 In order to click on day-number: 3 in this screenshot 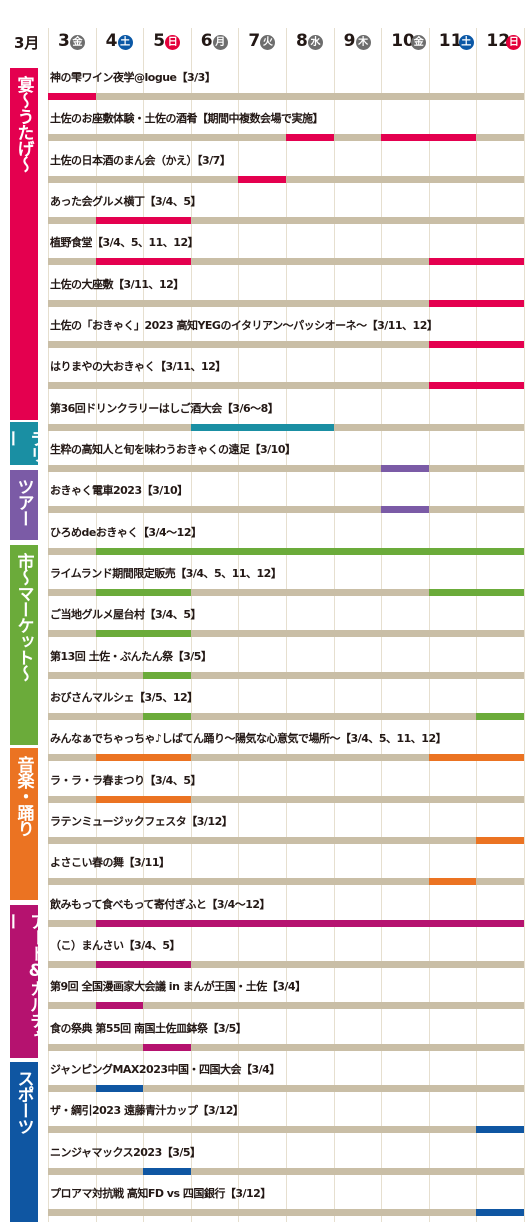, I will do `click(64, 41)`.